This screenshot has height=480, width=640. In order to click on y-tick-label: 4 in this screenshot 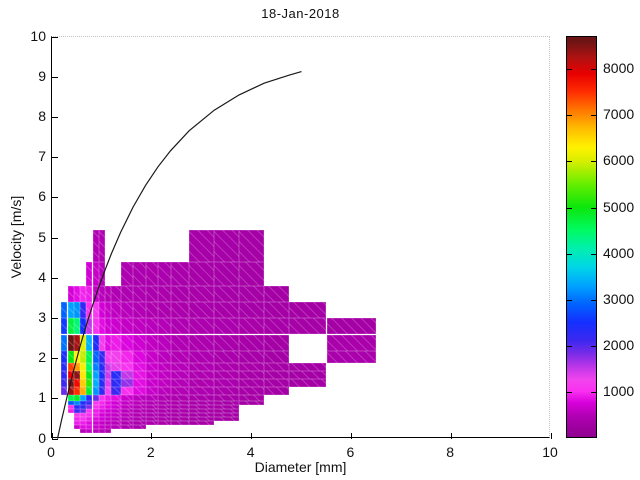, I will do `click(42, 276)`.